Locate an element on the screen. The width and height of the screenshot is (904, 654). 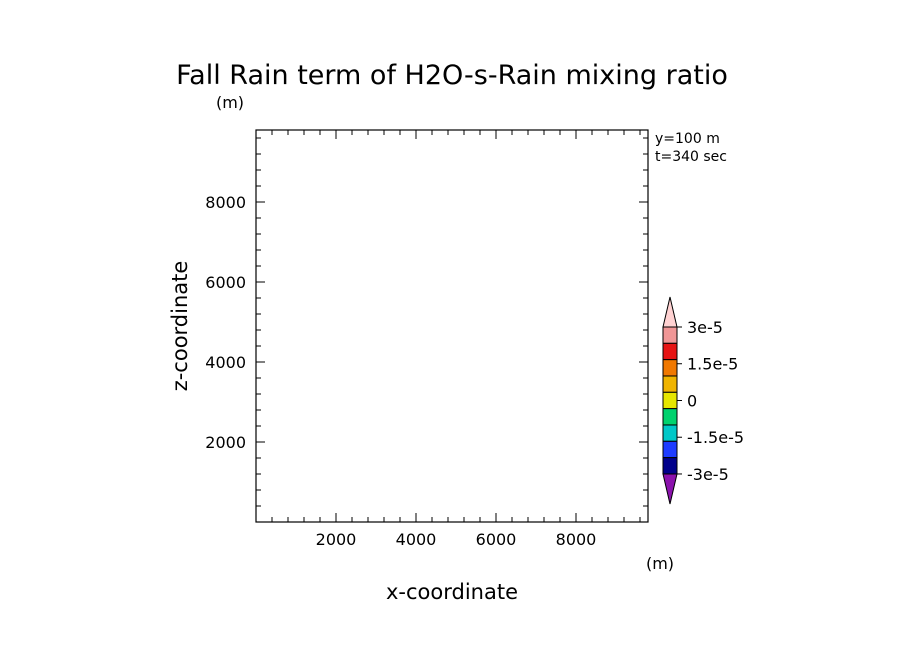
y-axis-label: z-coordinate is located at coordinates (180, 326).